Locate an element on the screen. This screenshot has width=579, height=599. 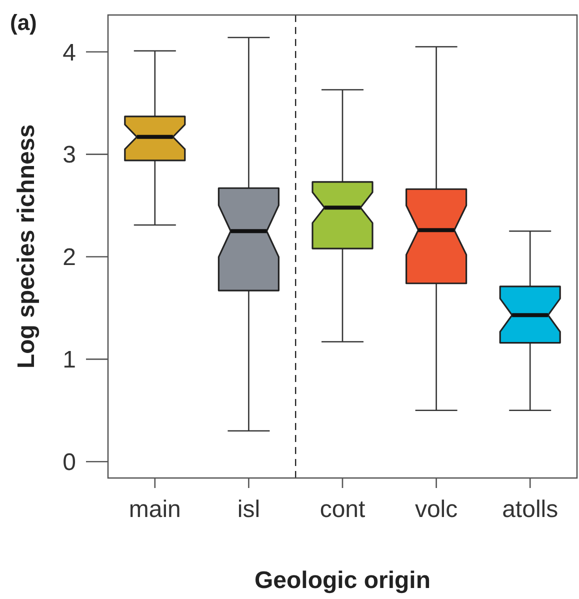
y-tick-label: 4 is located at coordinates (69, 52).